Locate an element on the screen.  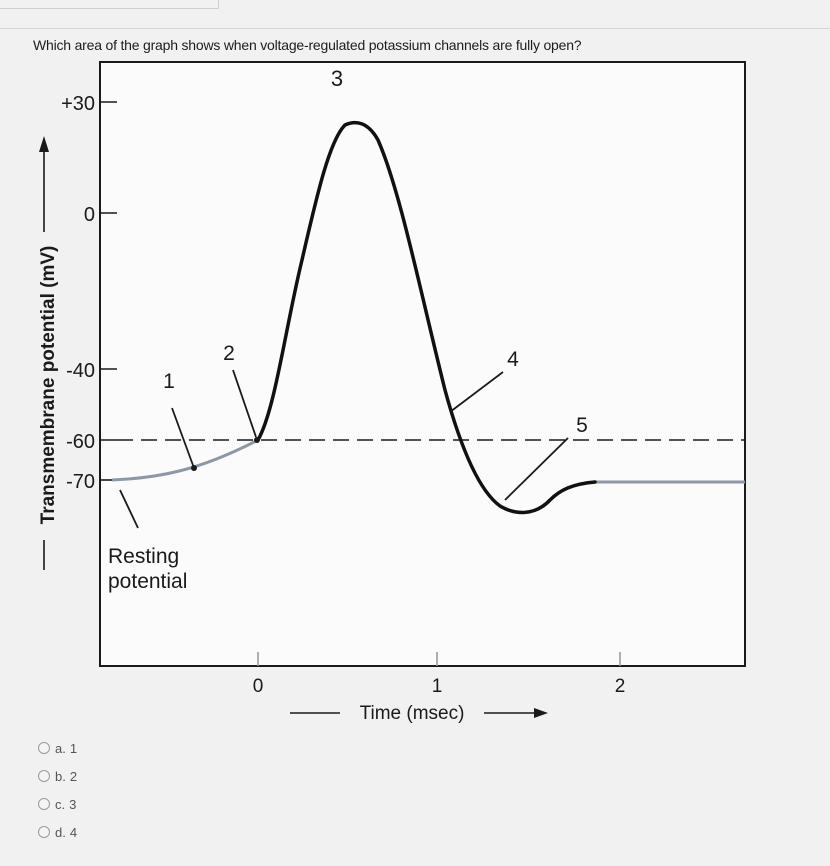
choice-c: c. 3 is located at coordinates (57, 804).